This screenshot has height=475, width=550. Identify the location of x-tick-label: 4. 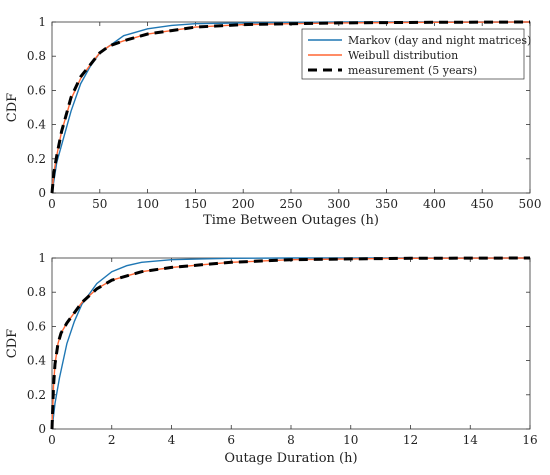
(172, 440).